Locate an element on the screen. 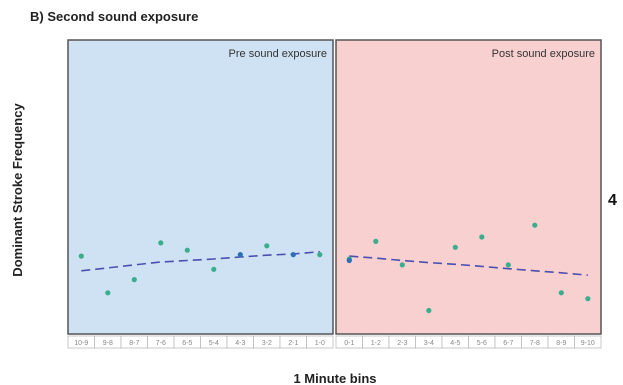 Image resolution: width=623 pixels, height=385 pixels. x-tick-label: 10-9 is located at coordinates (81, 343).